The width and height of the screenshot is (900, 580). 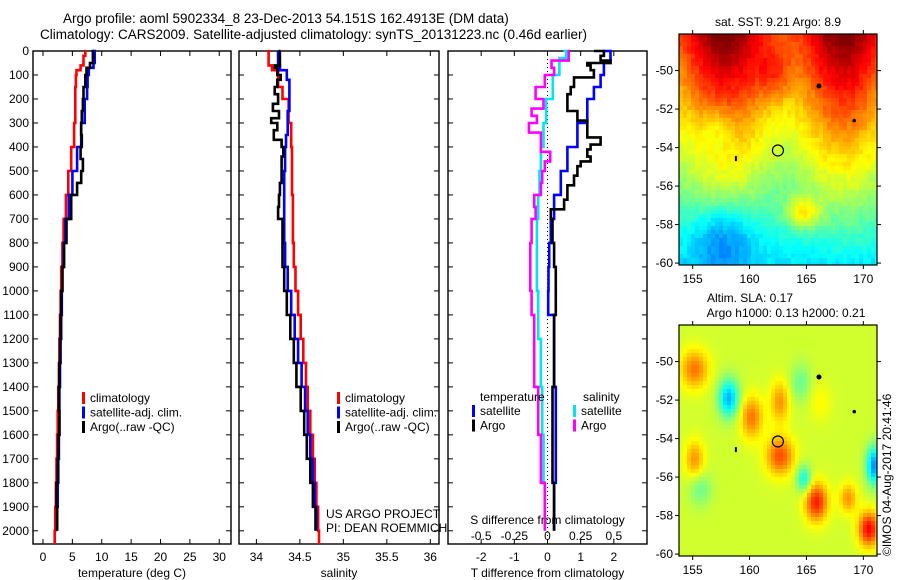 What do you see at coordinates (19, 195) in the screenshot?
I see `y-tick-label: 600` at bounding box center [19, 195].